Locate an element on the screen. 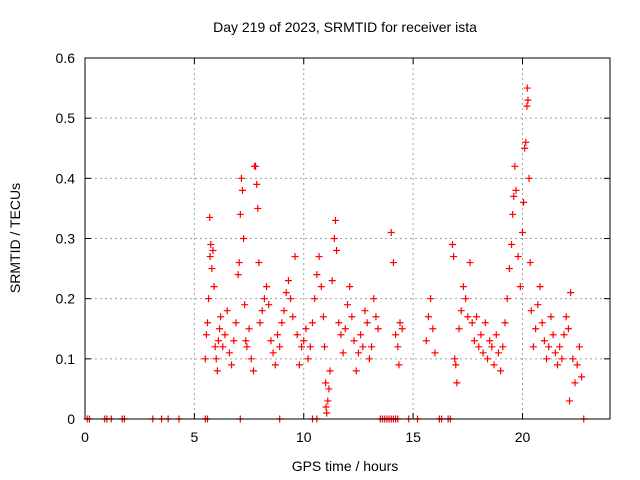 The width and height of the screenshot is (640, 480). y-tick-label: 0.3 is located at coordinates (66, 239).